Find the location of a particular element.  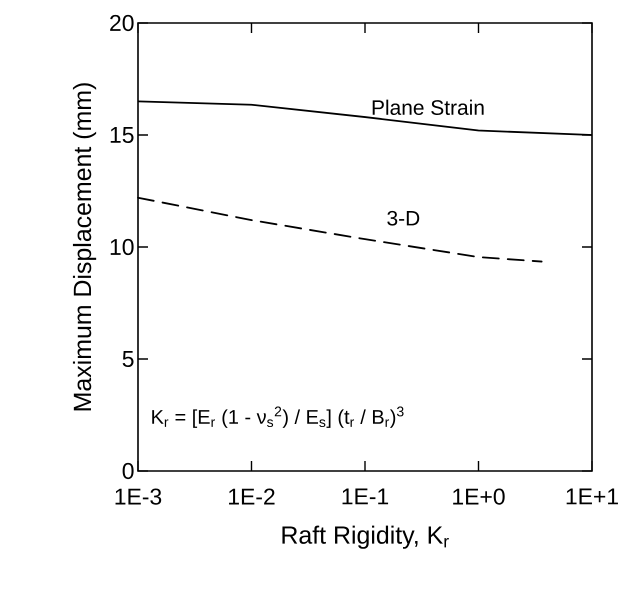

x-axis-title: Raft Rigidity, K$_{r}$ is located at coordinates (365, 537).